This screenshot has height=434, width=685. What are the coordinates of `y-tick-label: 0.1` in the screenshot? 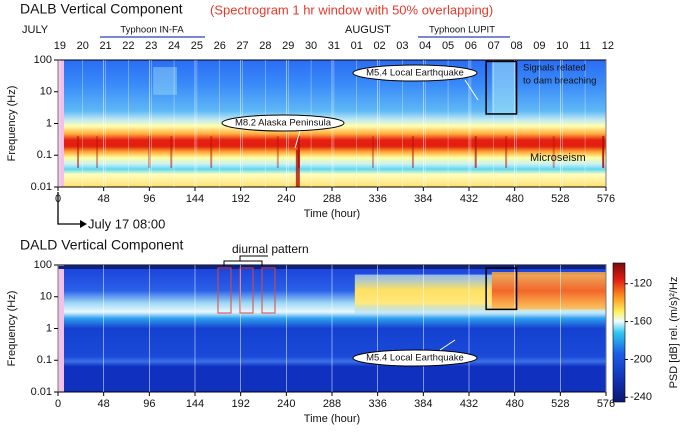 It's located at (44, 155).